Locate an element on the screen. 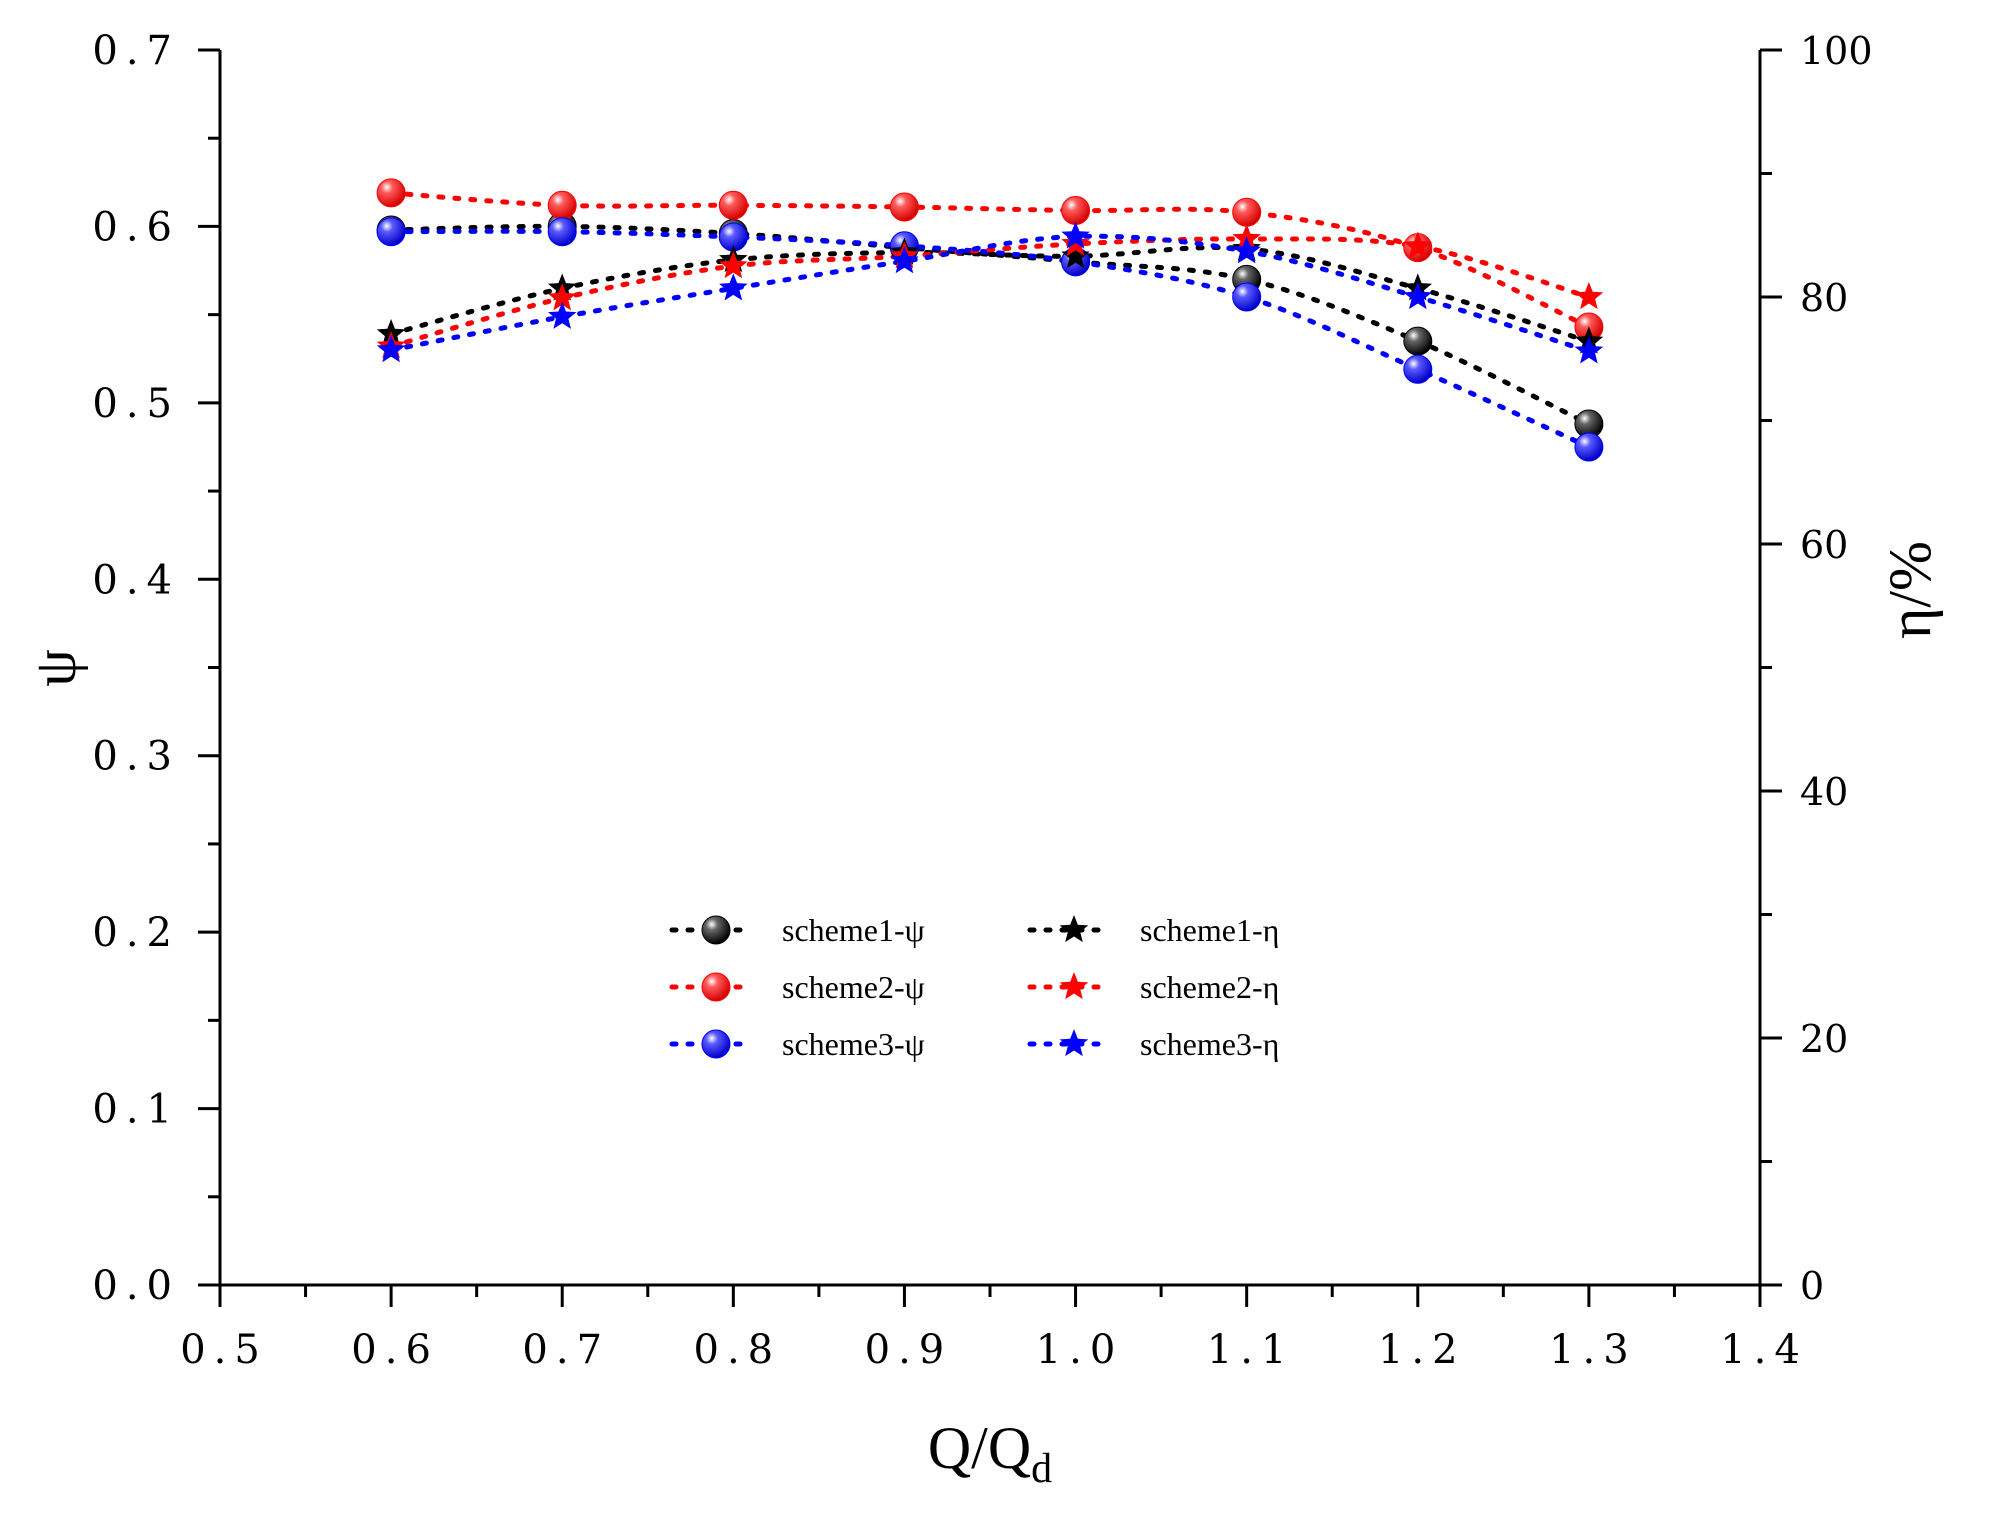  legend-label: scheme1-η is located at coordinates (1209, 930).